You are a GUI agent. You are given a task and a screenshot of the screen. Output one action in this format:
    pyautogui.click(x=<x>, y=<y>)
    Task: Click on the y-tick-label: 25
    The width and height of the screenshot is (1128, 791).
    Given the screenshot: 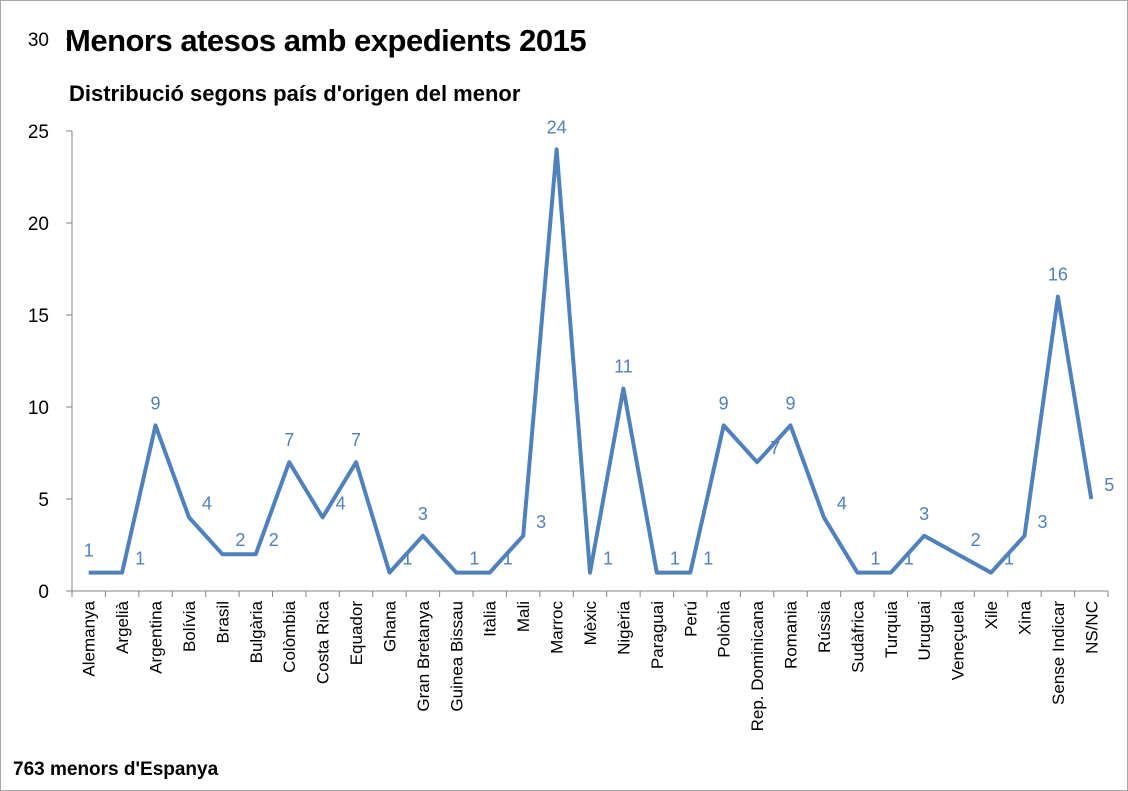 What is the action you would take?
    pyautogui.click(x=38, y=132)
    